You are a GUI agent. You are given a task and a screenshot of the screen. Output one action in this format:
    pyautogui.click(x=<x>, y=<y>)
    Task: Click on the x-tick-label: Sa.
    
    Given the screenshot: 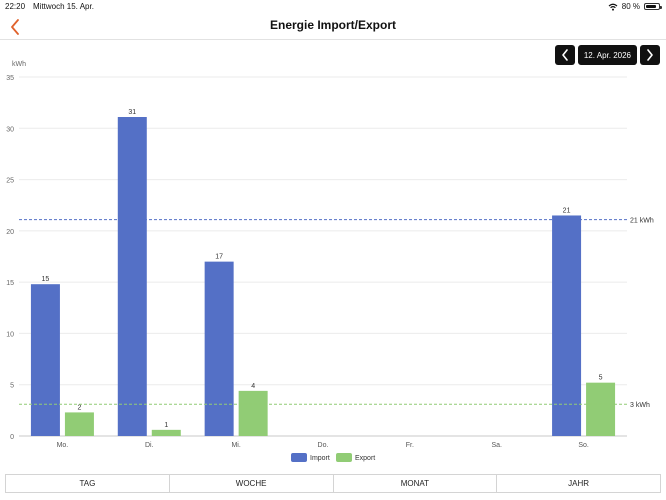 What is the action you would take?
    pyautogui.click(x=496, y=445)
    